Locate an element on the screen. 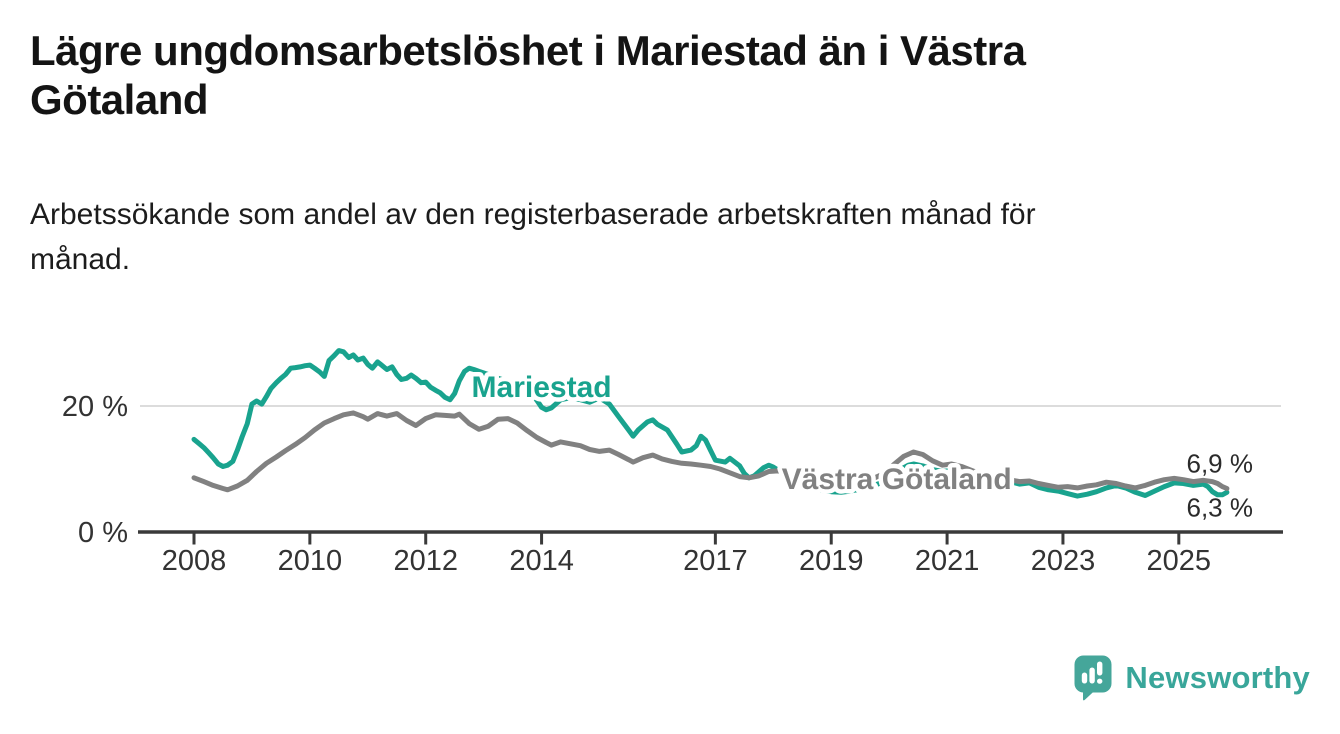 This screenshot has width=1340, height=734. series-label-v-stra-g-taland: Västra Götaland is located at coordinates (897, 479).